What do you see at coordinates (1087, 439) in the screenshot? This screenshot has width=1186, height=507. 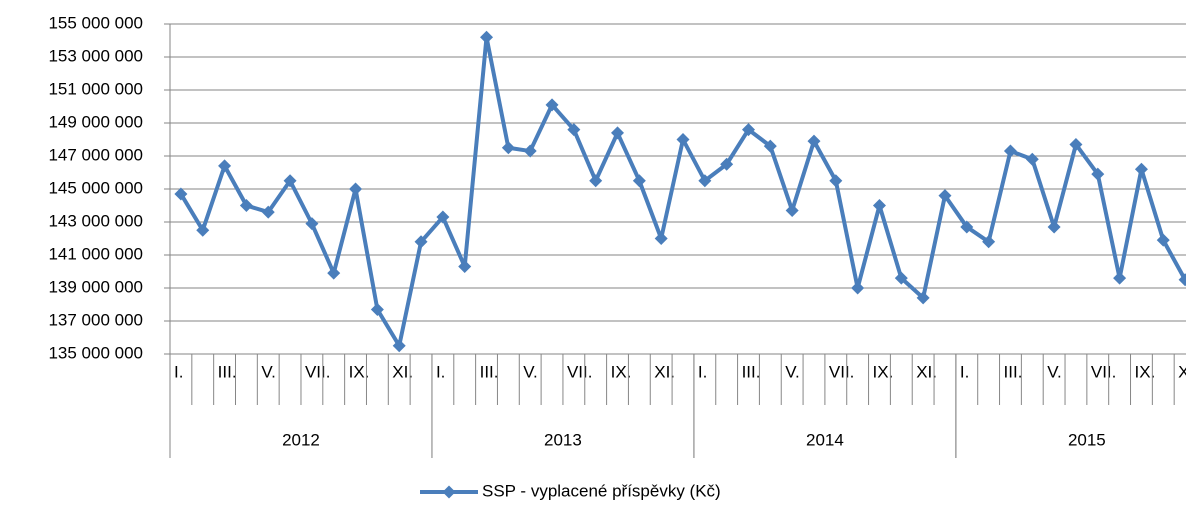 I see `year-label: 2015` at bounding box center [1087, 439].